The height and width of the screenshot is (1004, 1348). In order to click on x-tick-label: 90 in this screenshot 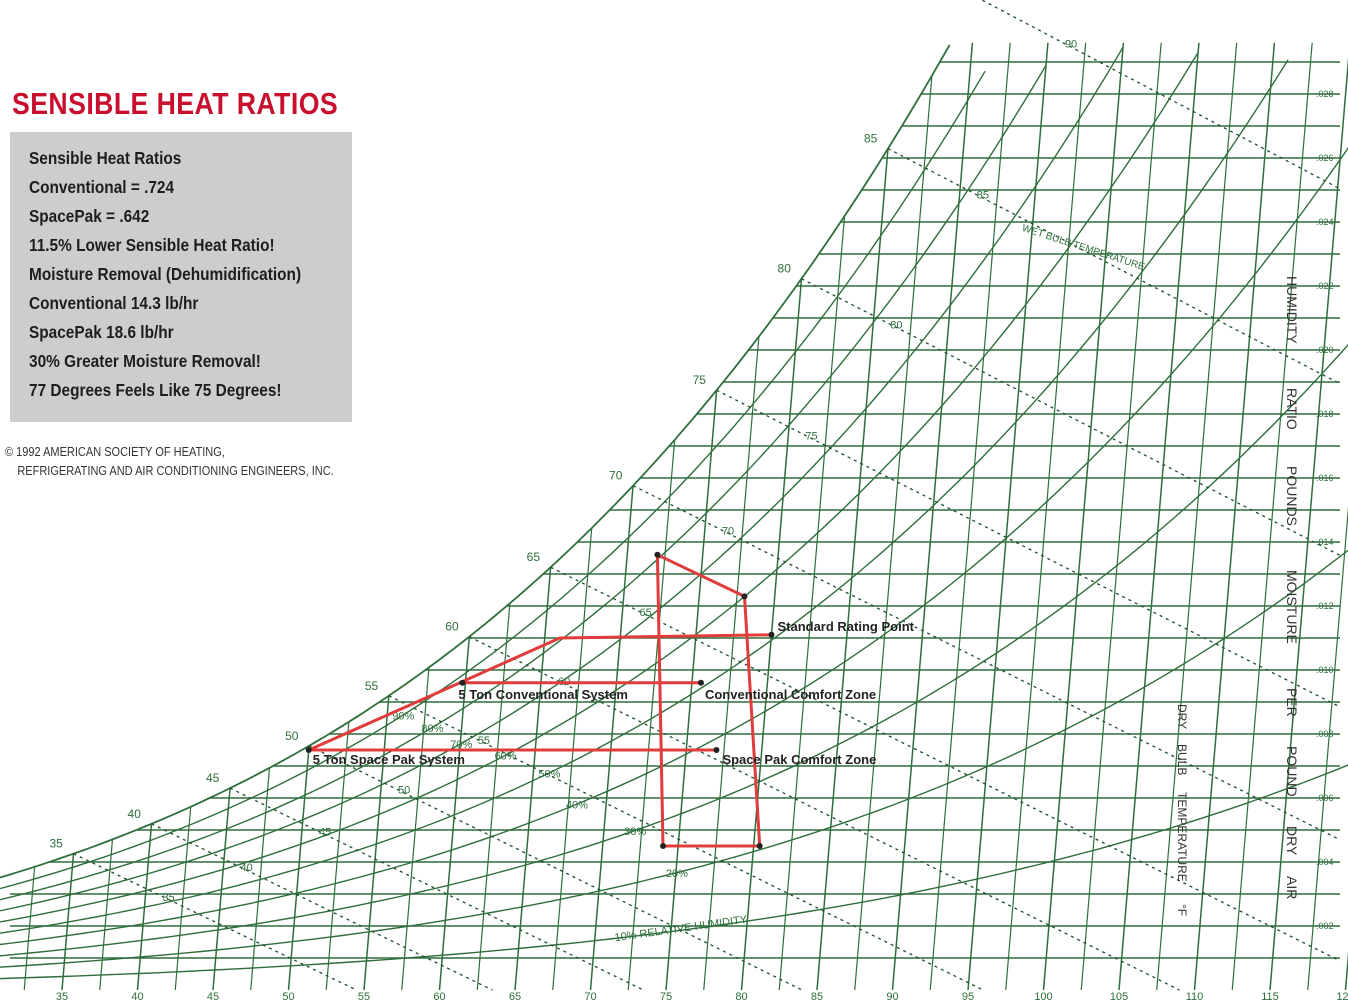, I will do `click(892, 997)`.